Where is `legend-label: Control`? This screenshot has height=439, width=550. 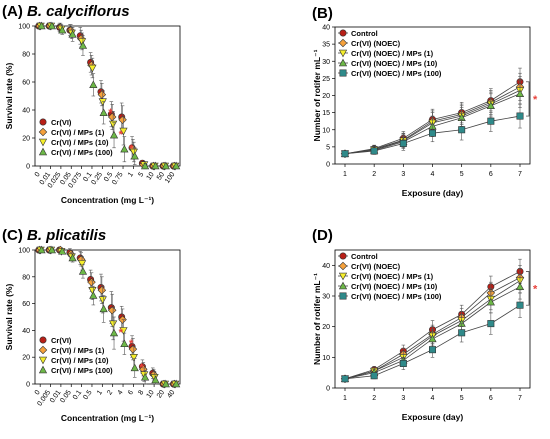
legend-label: Control is located at coordinates (364, 33).